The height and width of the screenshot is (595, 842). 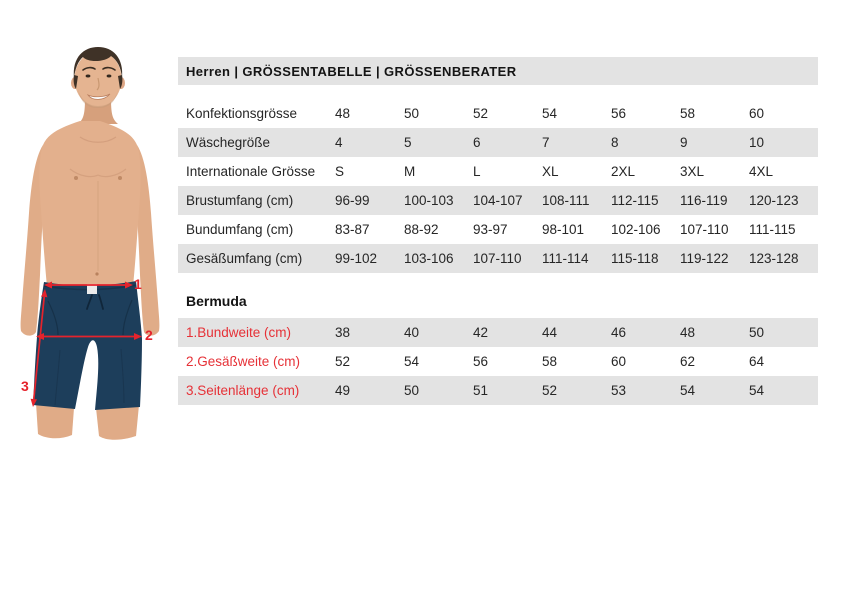 I want to click on figure-nose, so click(x=98, y=84).